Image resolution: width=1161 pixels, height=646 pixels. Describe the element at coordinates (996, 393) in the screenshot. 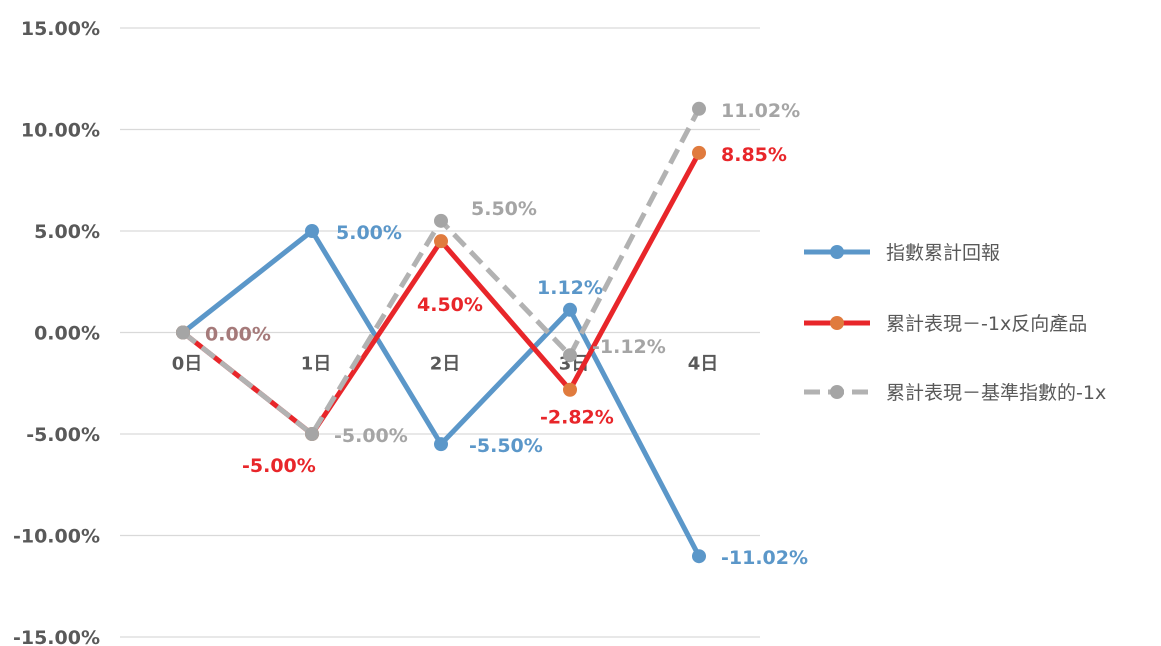

I see `legend-label: 累計表現－基準指數的-1x` at that location.